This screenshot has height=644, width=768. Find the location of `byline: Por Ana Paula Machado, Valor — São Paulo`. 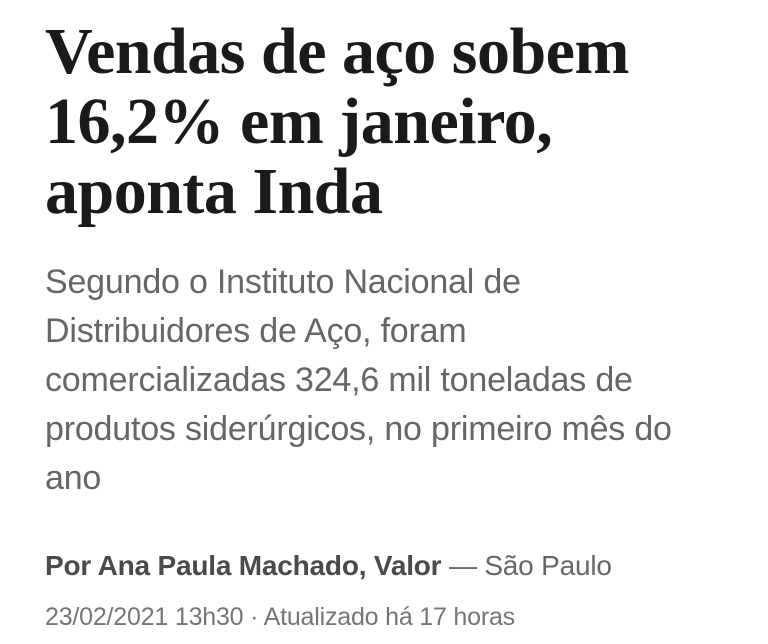

byline: Por Ana Paula Machado, Valor — São Paulo is located at coordinates (384, 566).